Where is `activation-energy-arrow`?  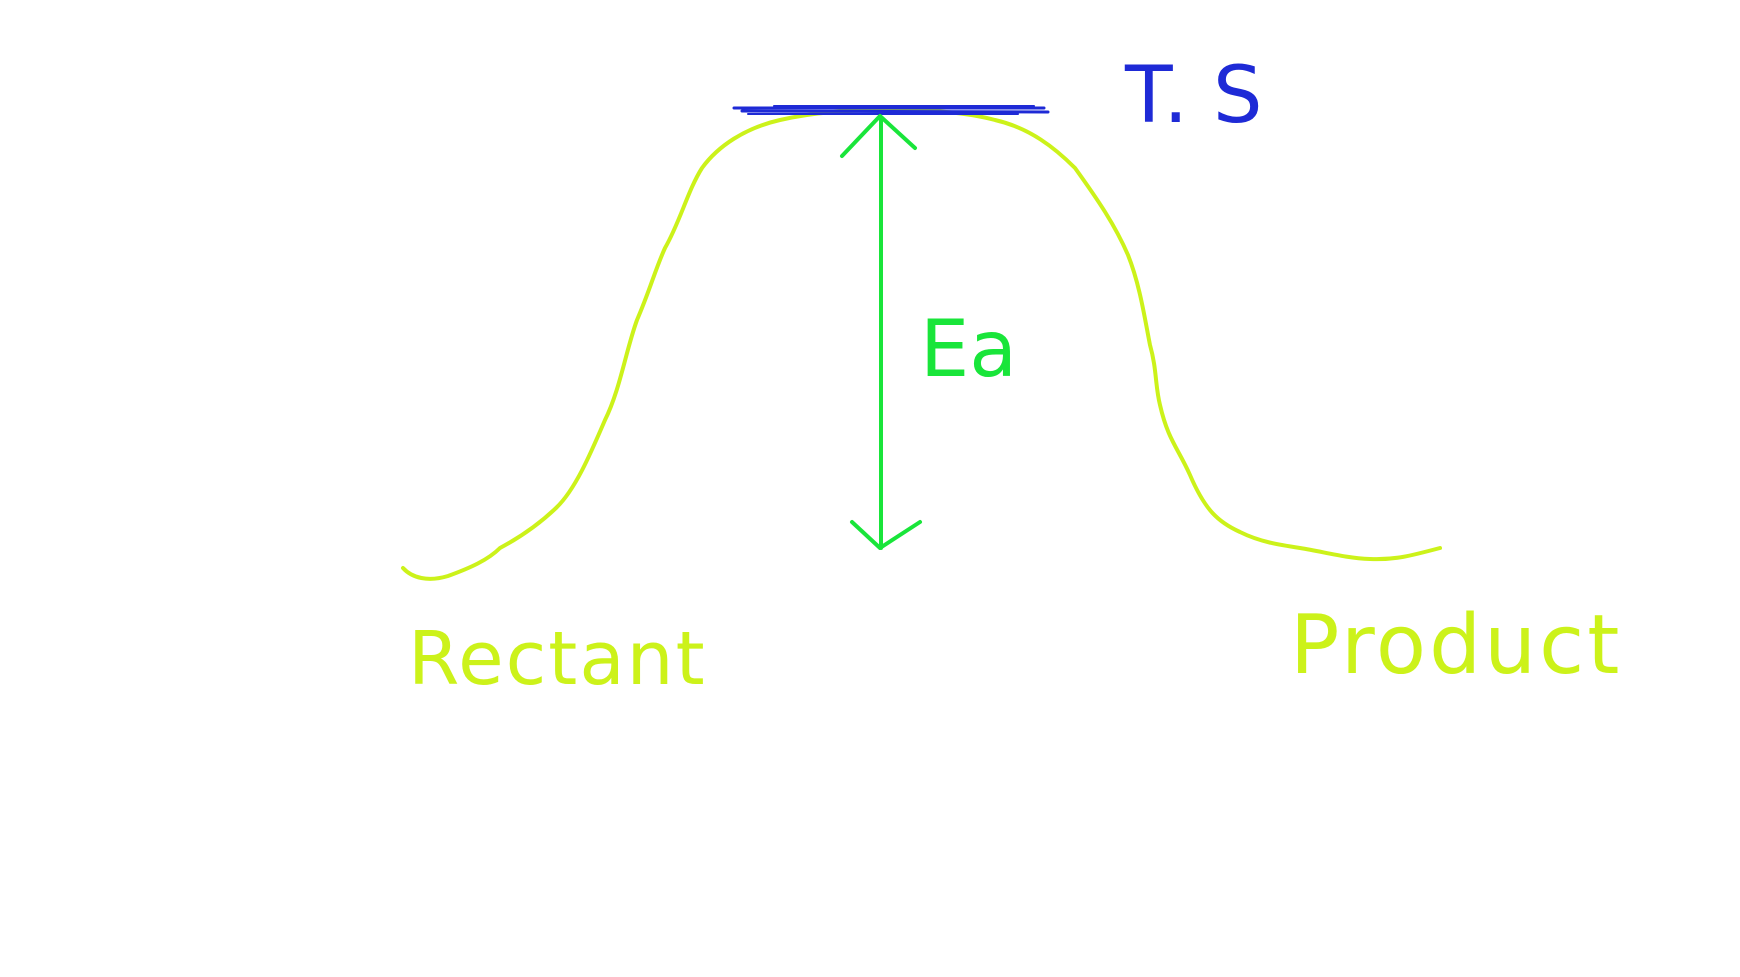 activation-energy-arrow is located at coordinates (881, 332).